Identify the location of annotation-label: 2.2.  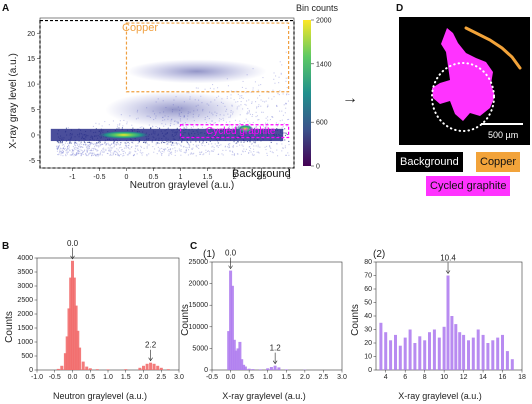
(151, 345).